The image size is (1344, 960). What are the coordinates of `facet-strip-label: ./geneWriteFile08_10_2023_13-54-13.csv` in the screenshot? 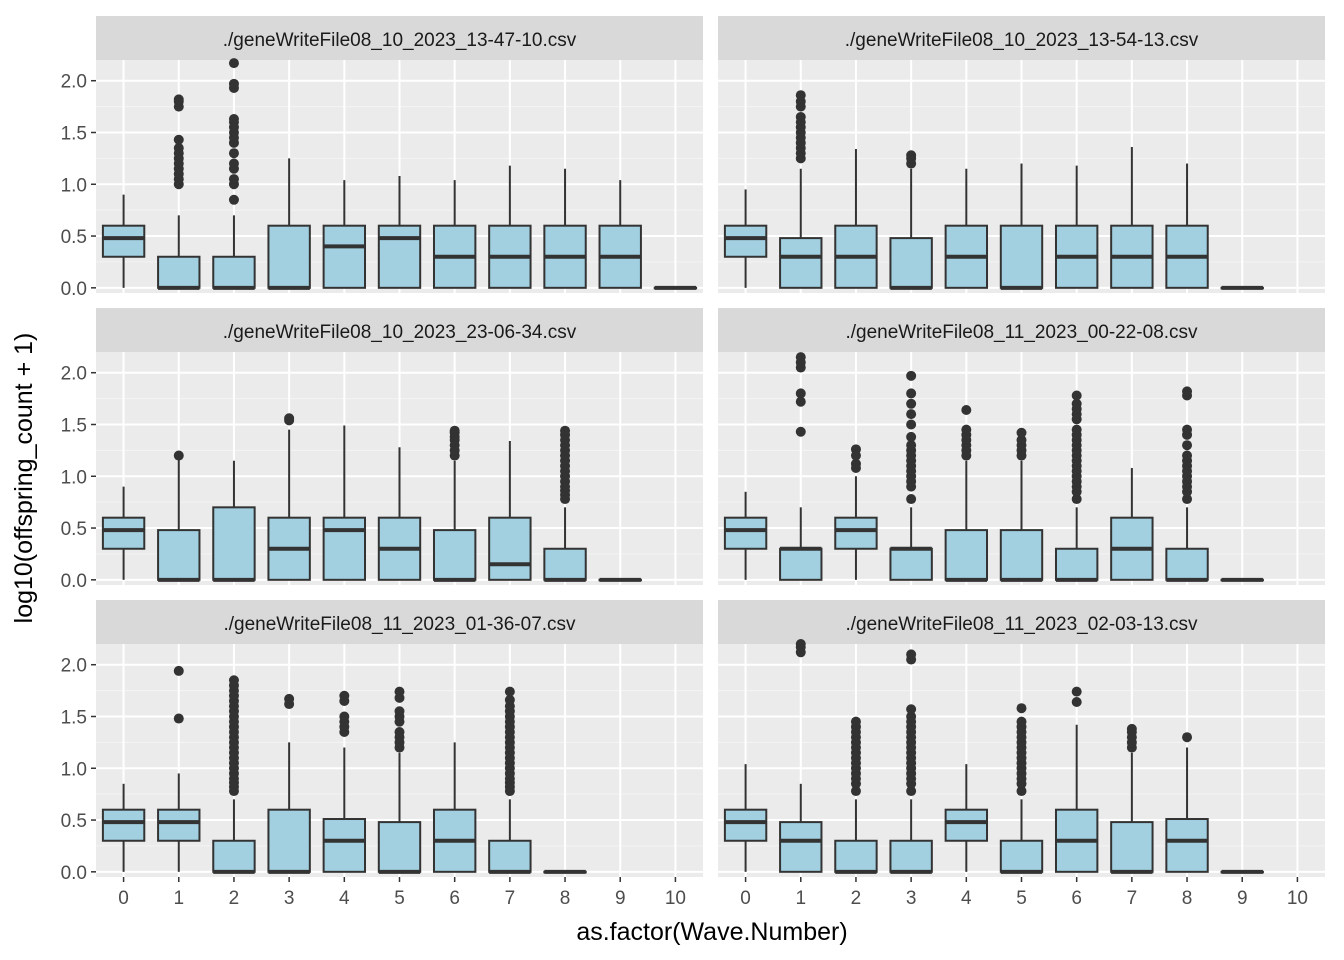 It's located at (1022, 40).